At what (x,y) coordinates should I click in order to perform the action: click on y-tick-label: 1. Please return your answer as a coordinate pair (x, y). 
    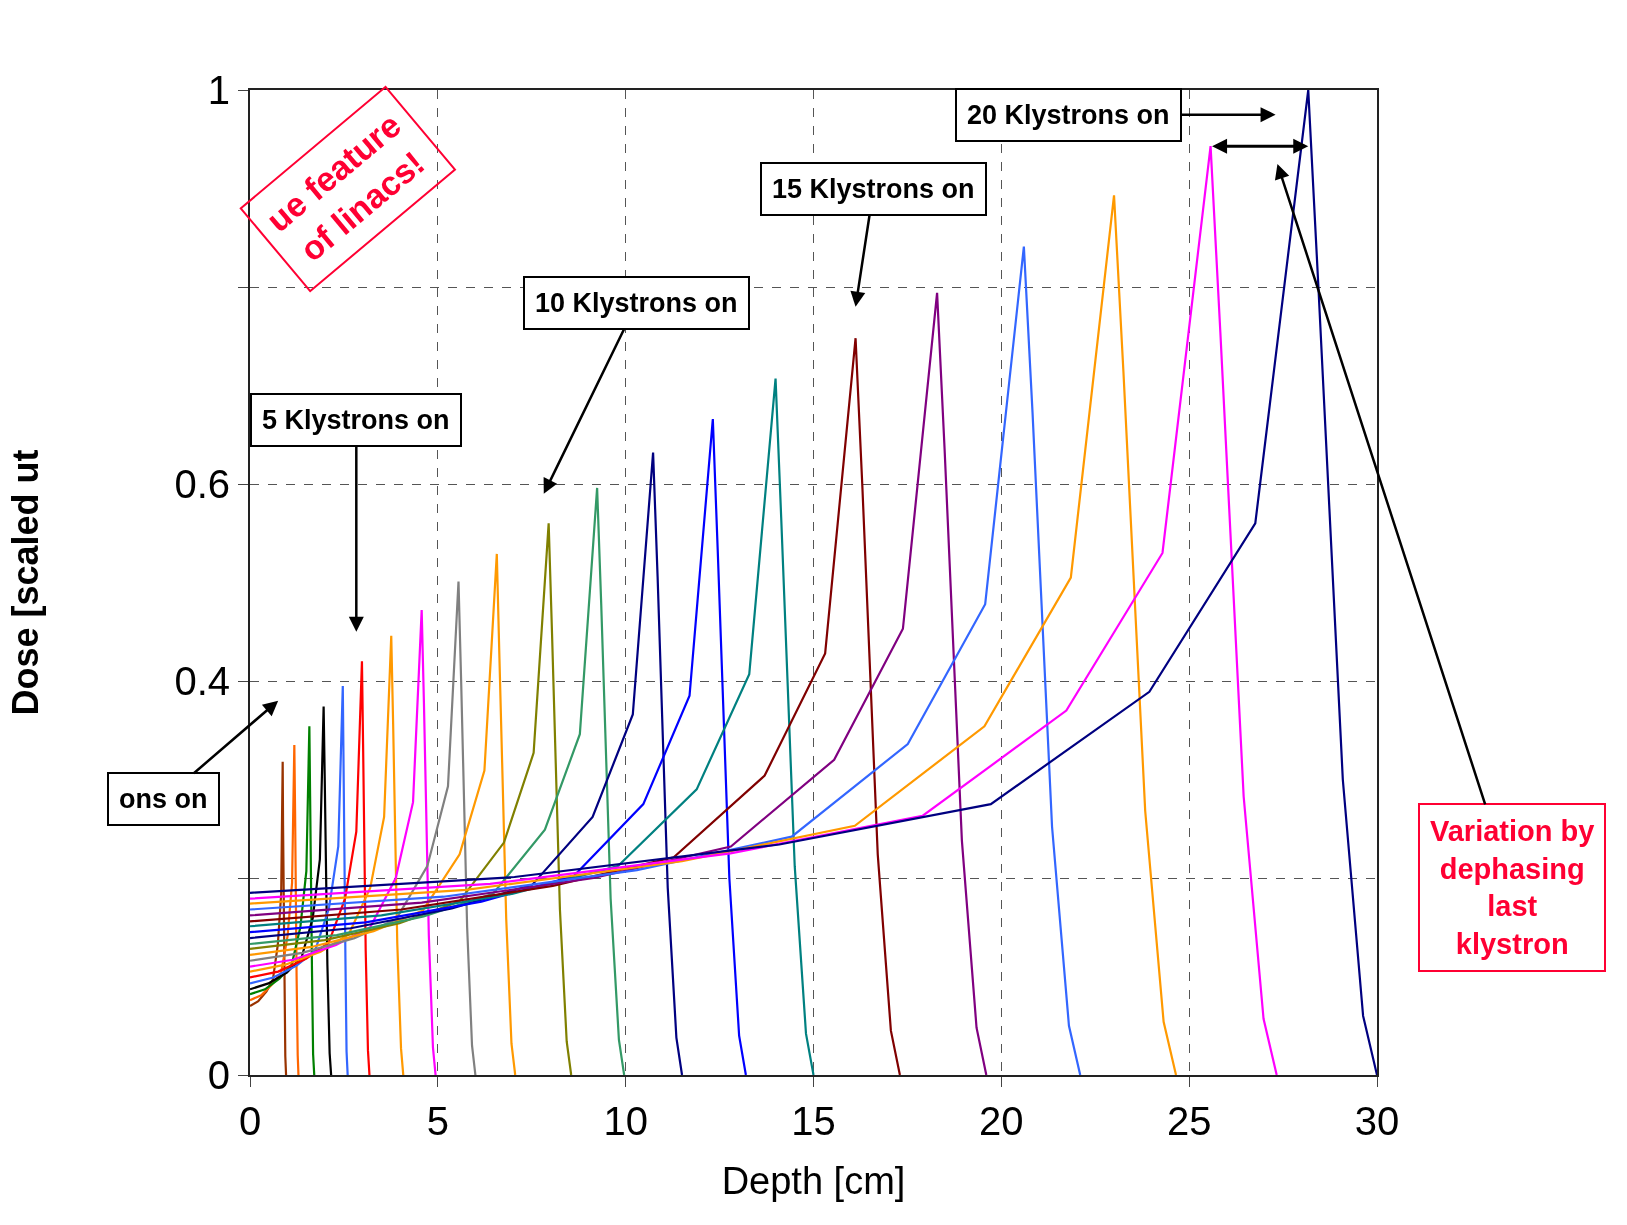
    Looking at the image, I should click on (218, 90).